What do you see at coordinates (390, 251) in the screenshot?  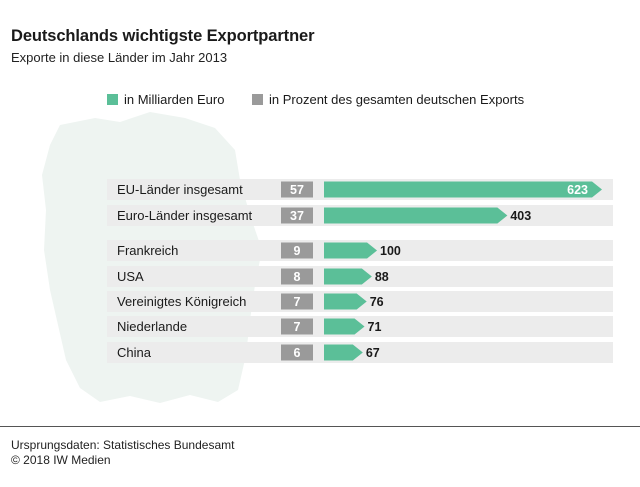 I see `euro-value-label: 100` at bounding box center [390, 251].